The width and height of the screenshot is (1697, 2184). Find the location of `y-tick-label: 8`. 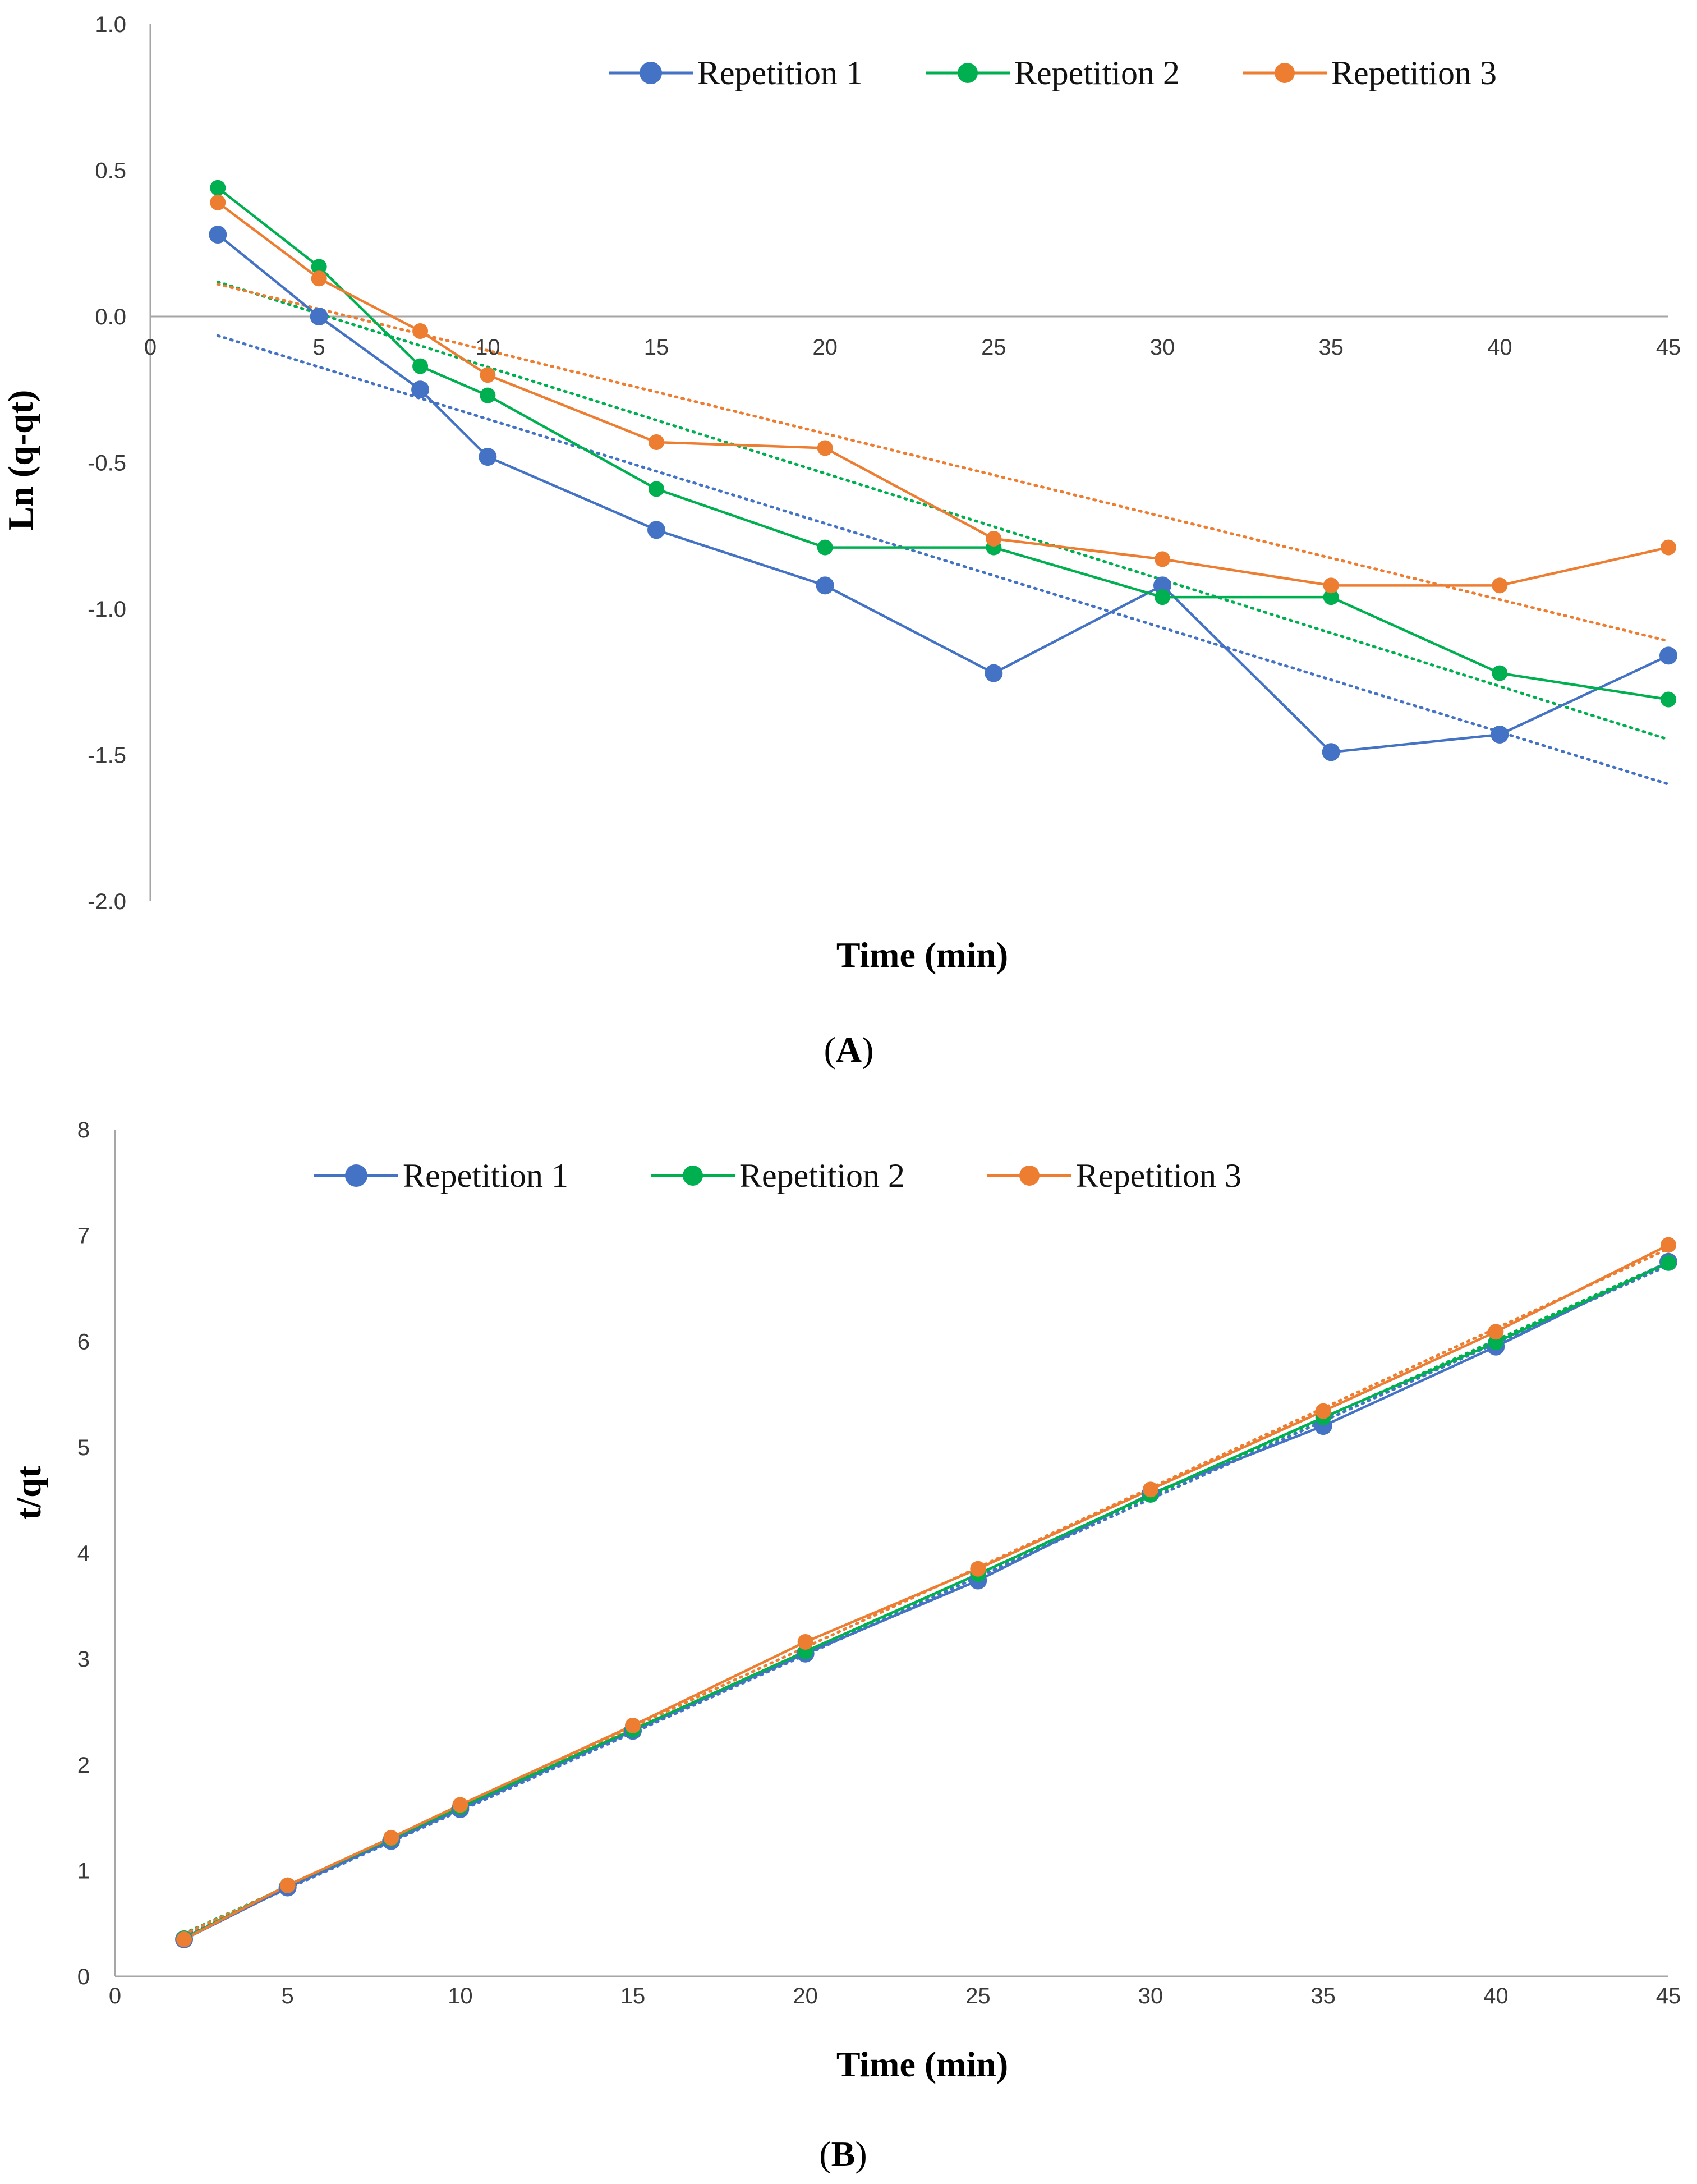

y-tick-label: 8 is located at coordinates (83, 1130).